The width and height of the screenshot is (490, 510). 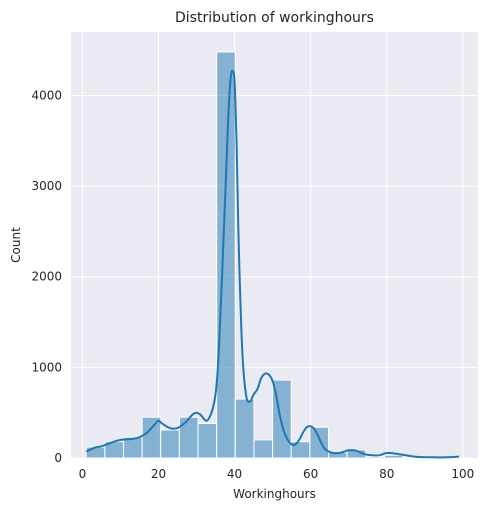 What do you see at coordinates (46, 186) in the screenshot?
I see `y-tick-label: 3000` at bounding box center [46, 186].